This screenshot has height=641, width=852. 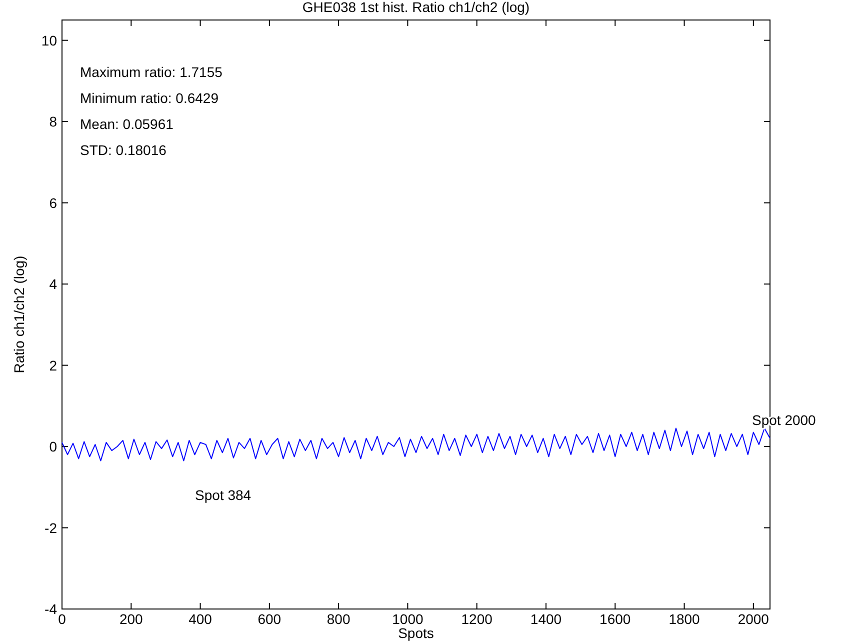 What do you see at coordinates (123, 150) in the screenshot?
I see `annotation: STD: 0.18016` at bounding box center [123, 150].